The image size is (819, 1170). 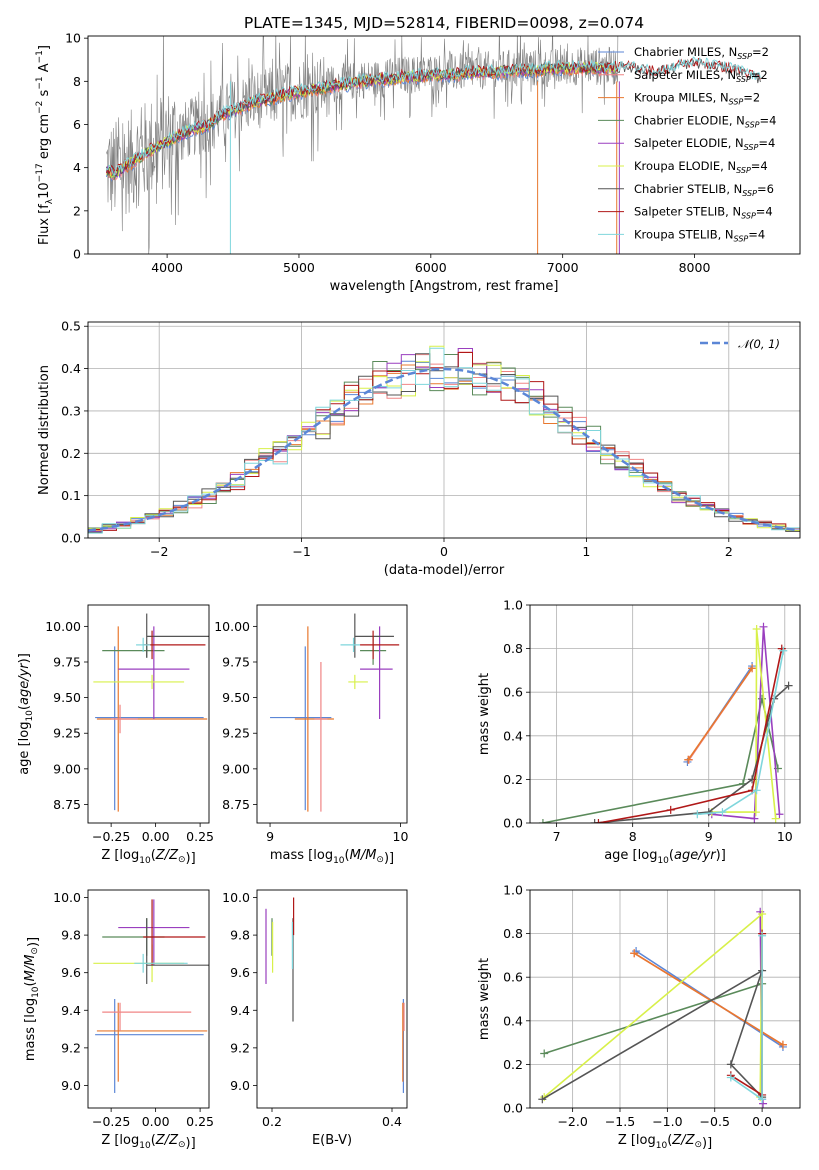 I want to click on legend-entry: 𝒩(0, 1), so click(x=759, y=344).